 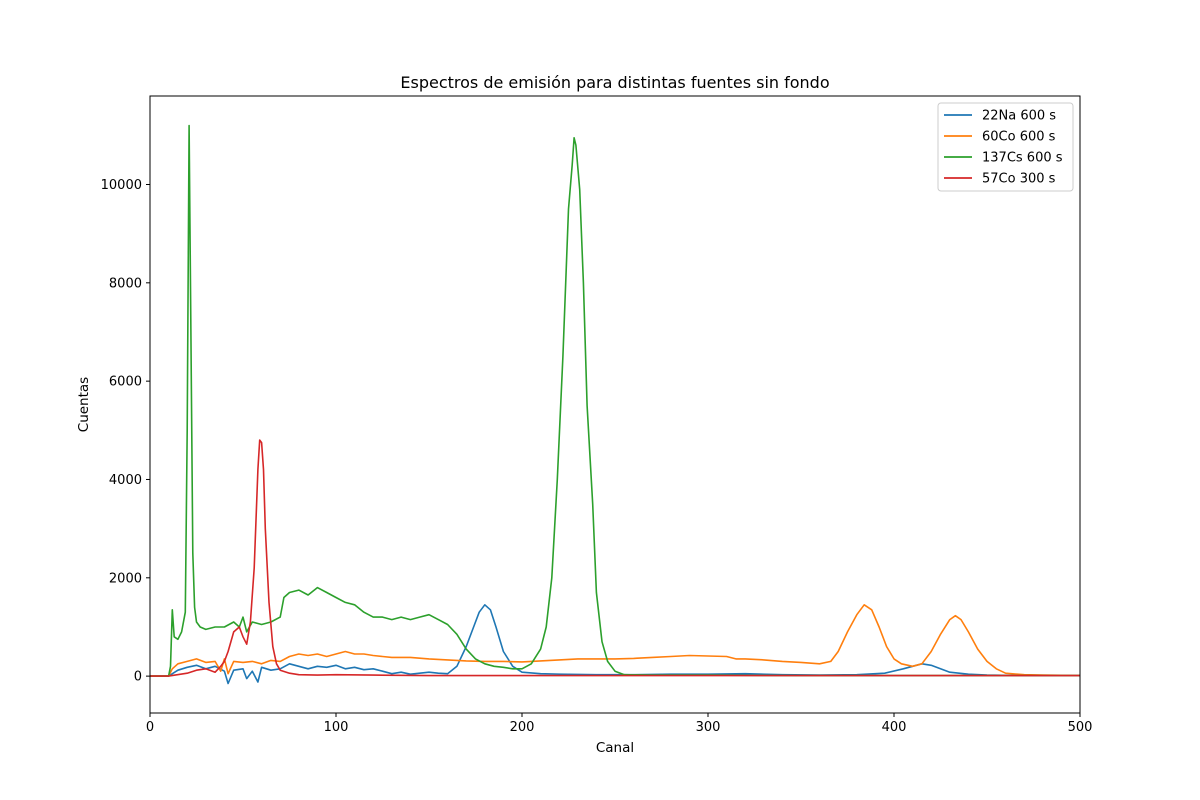 What do you see at coordinates (125, 431) in the screenshot?
I see `y-axis: 0 2000 4000 6000 8000 10000` at bounding box center [125, 431].